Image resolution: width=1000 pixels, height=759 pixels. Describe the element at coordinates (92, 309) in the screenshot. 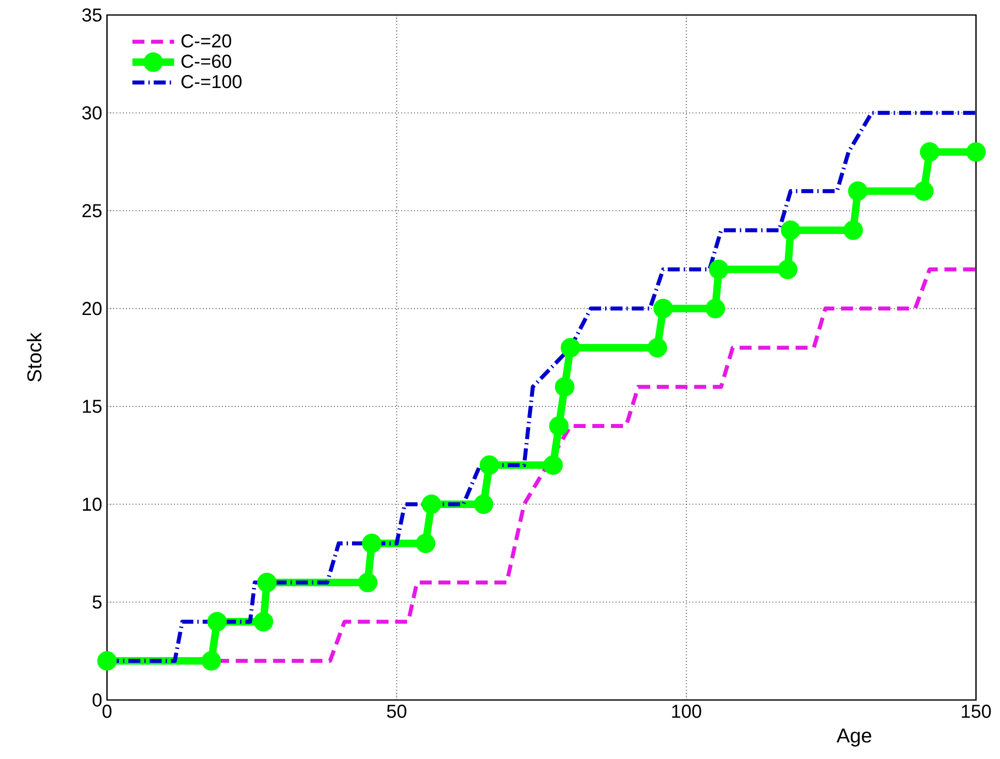

I see `y-tick-label: 20` at that location.